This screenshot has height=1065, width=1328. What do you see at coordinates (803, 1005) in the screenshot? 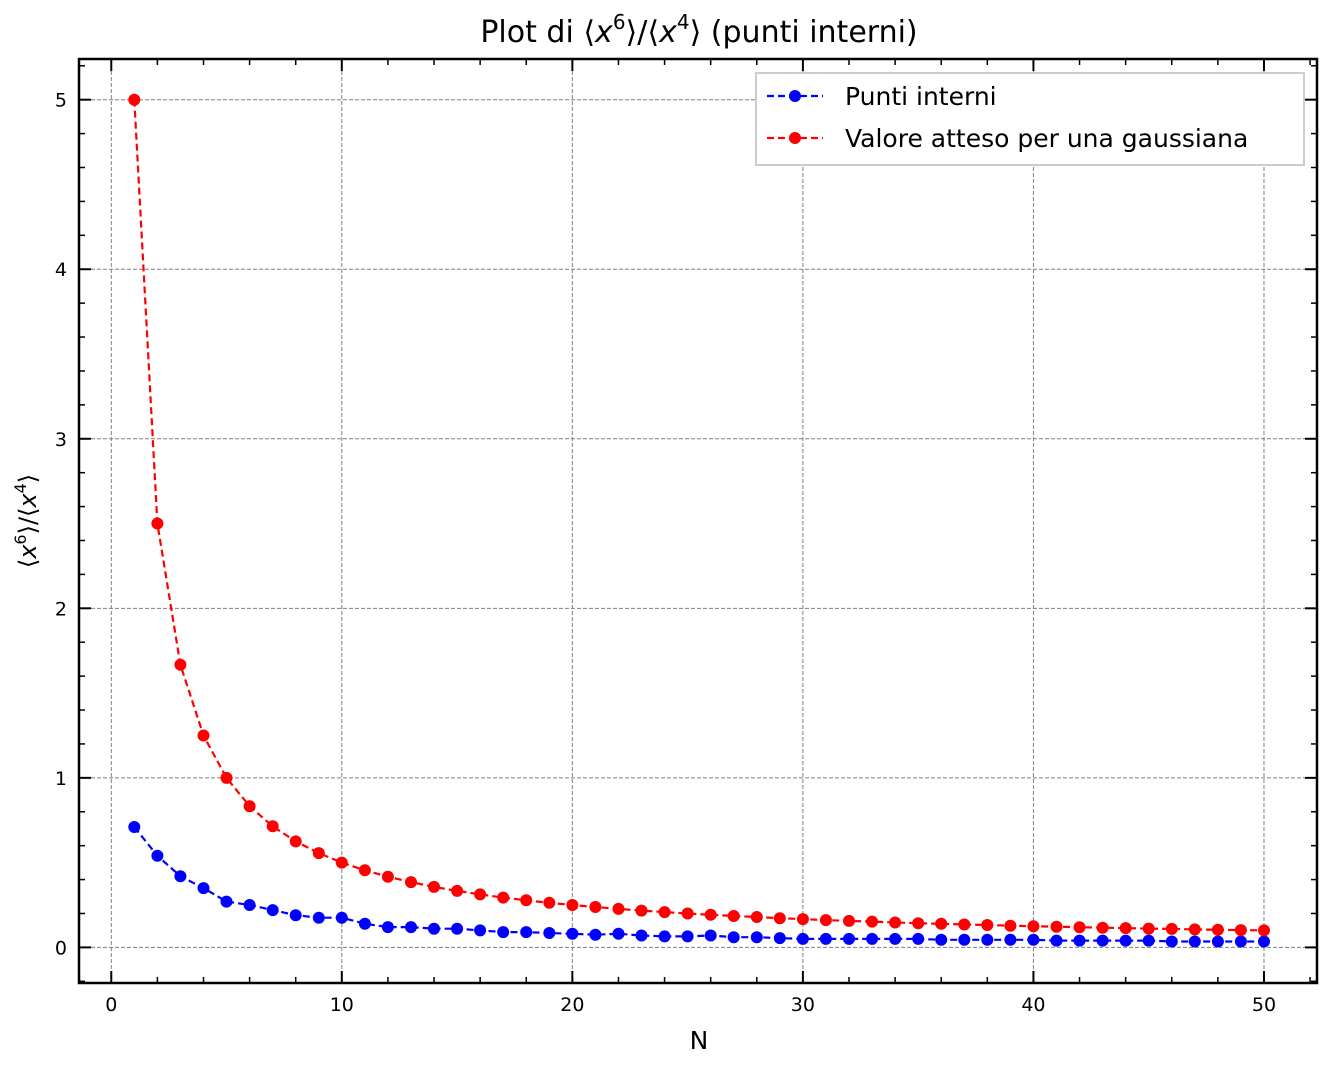
I see `x-tick-label: 30` at bounding box center [803, 1005].